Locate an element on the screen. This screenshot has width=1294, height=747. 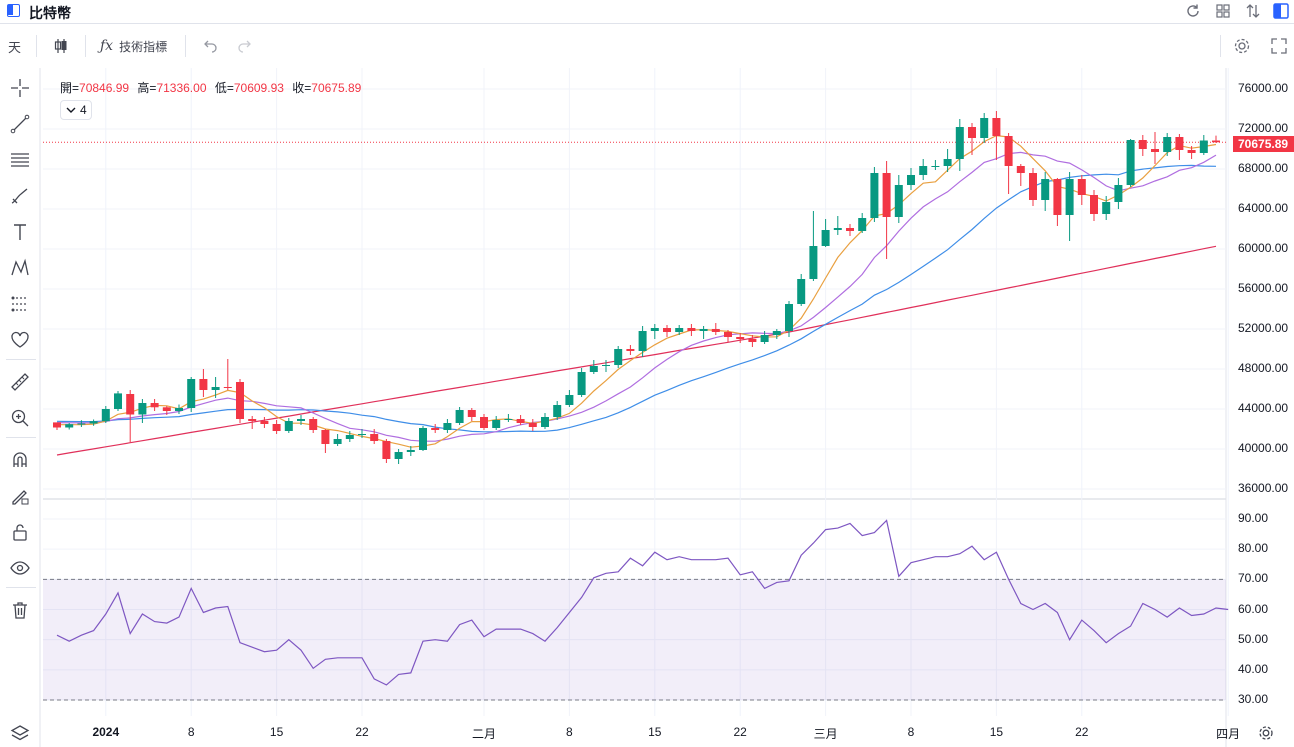
drawing-toolbar is located at coordinates (20, 408).